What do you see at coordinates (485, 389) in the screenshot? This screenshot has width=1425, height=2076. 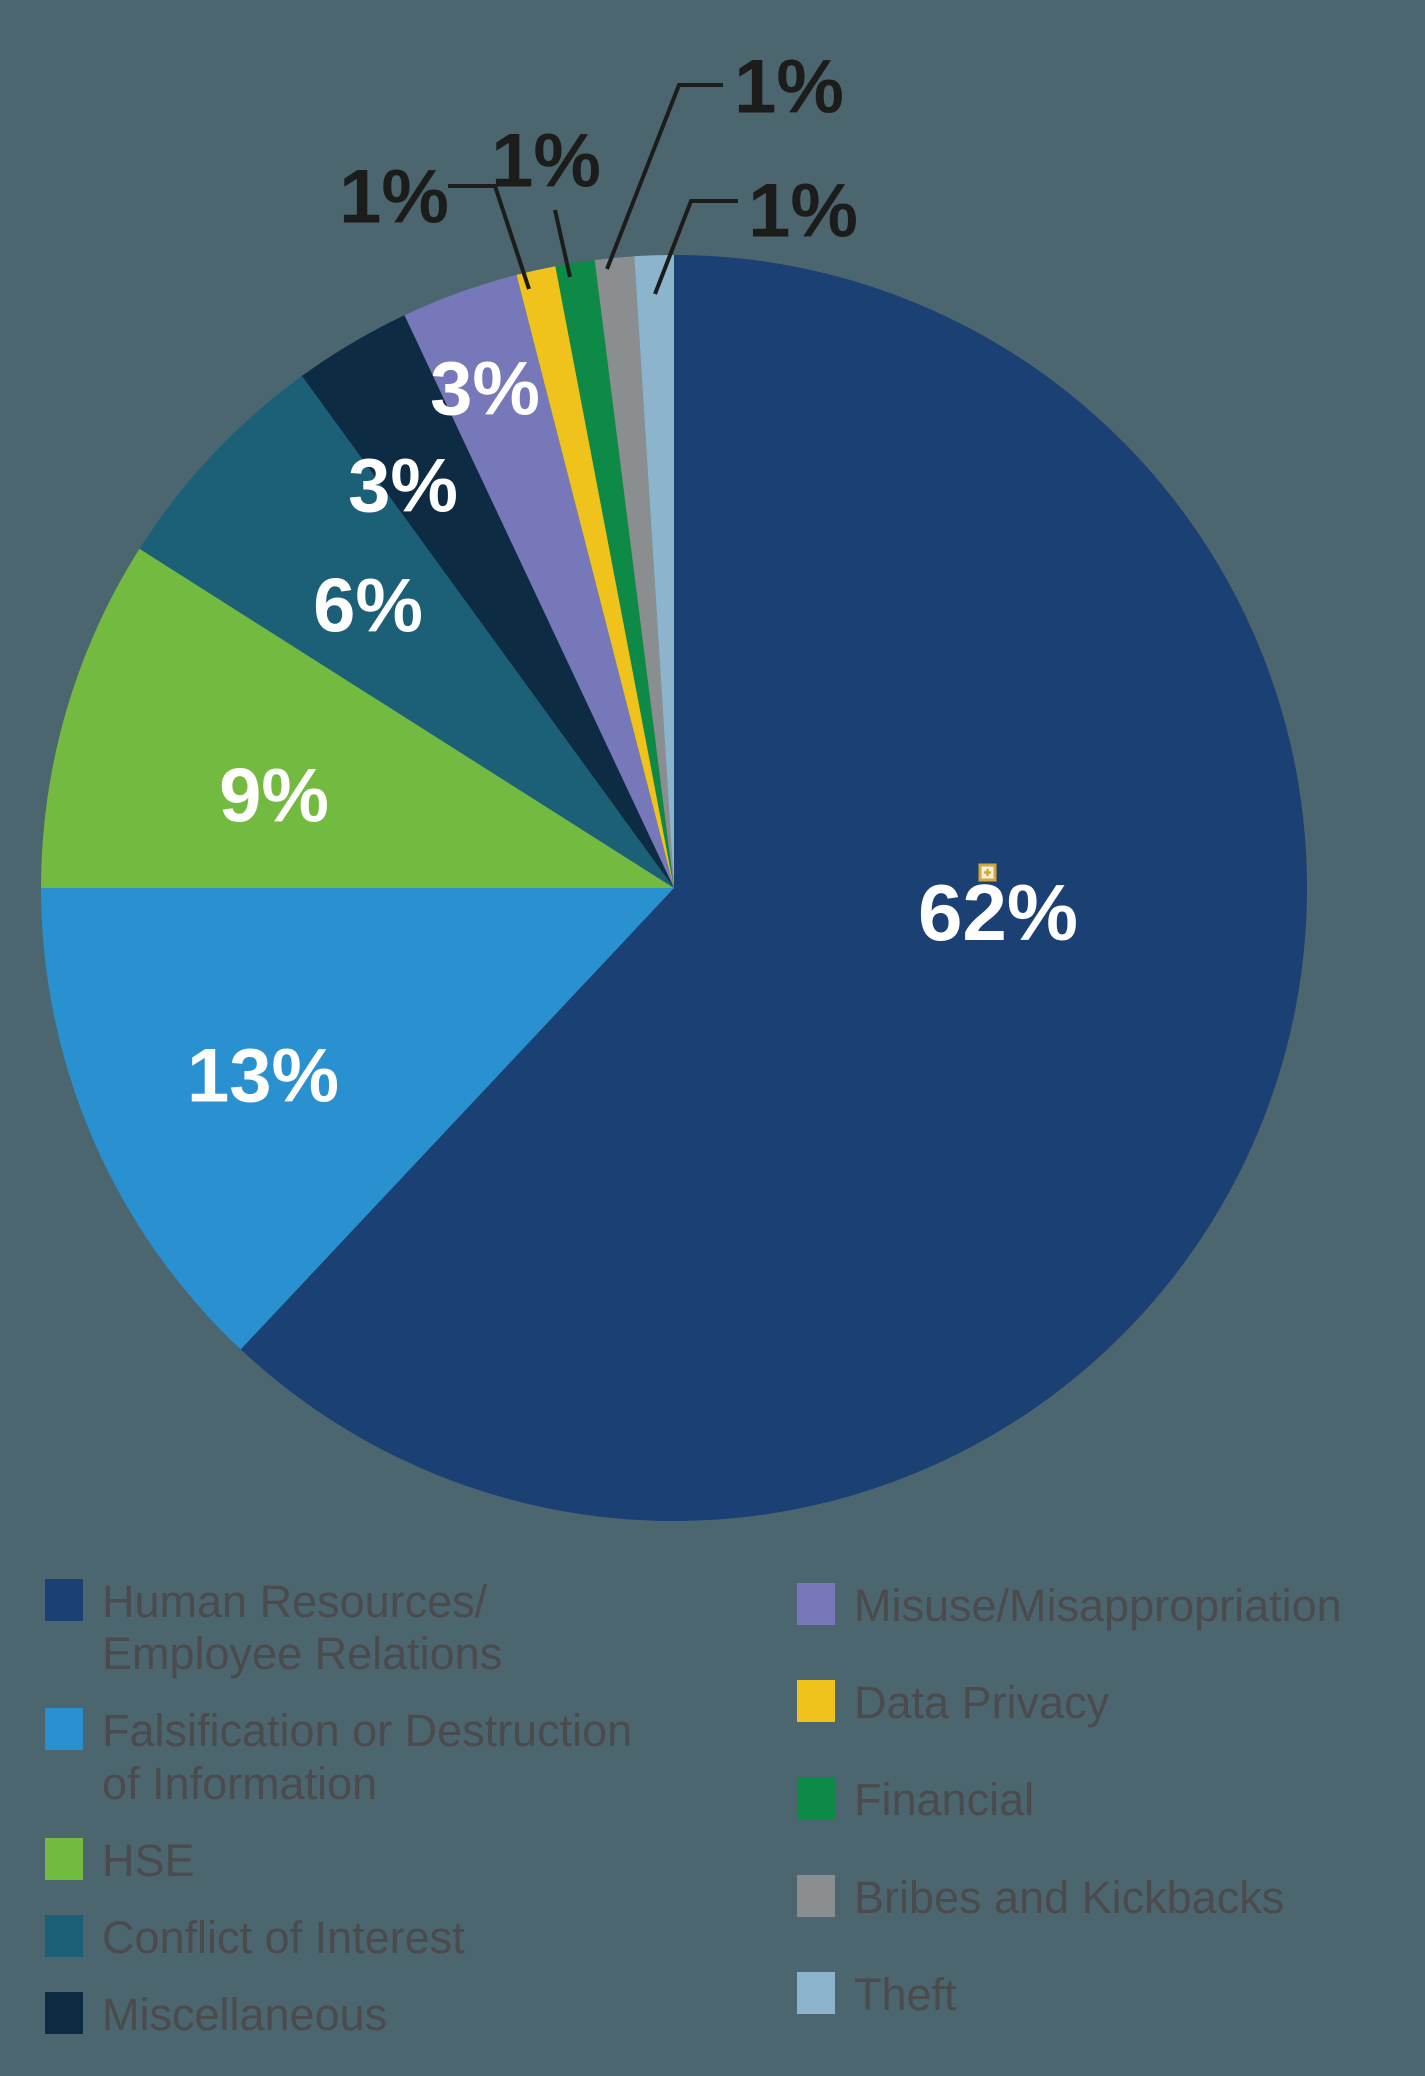 I see `slice-label-misuse: 3%` at bounding box center [485, 389].